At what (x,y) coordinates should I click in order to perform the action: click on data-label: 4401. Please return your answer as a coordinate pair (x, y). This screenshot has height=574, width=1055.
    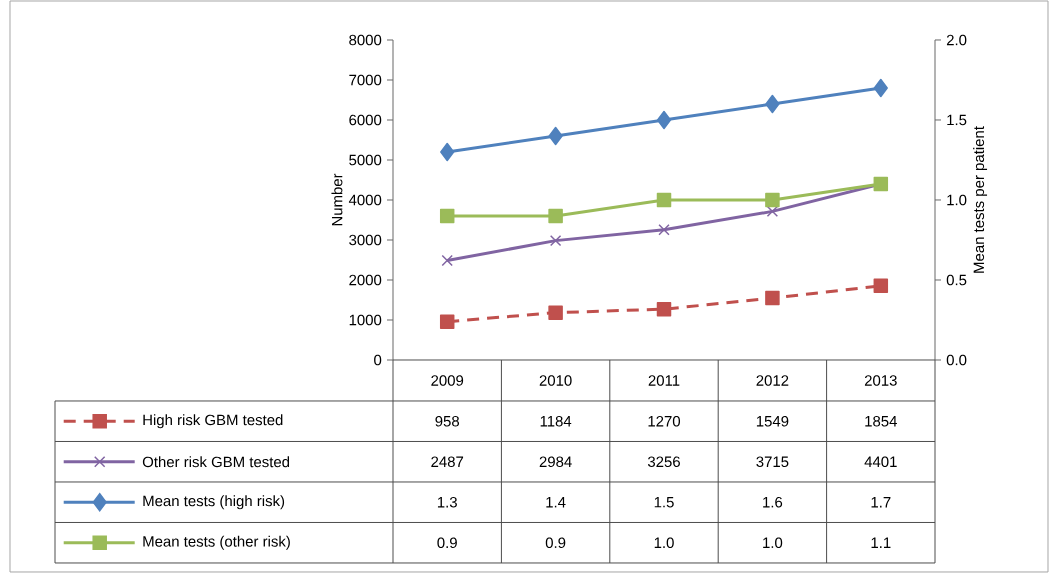
    Looking at the image, I should click on (880, 462).